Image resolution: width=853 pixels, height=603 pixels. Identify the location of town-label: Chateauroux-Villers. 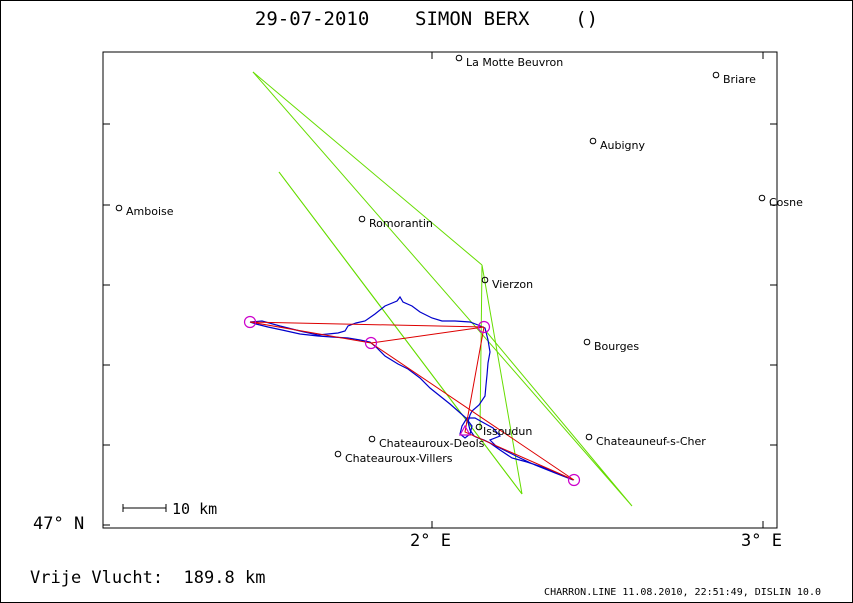
(399, 458).